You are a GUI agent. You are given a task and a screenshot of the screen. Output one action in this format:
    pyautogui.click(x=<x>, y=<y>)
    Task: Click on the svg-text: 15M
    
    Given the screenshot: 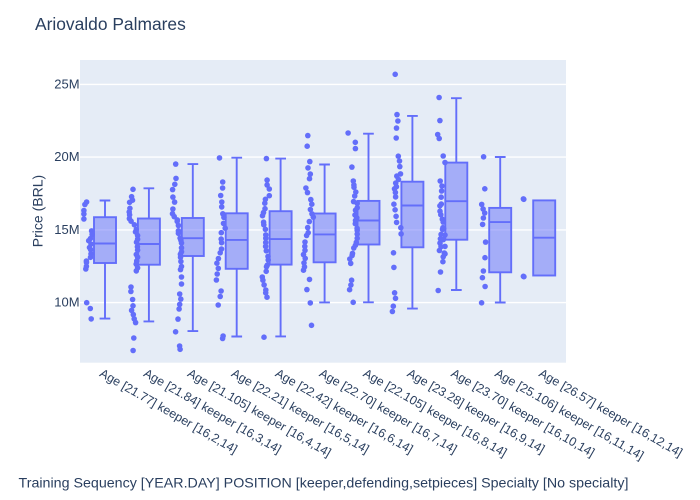 What is the action you would take?
    pyautogui.click(x=66, y=229)
    